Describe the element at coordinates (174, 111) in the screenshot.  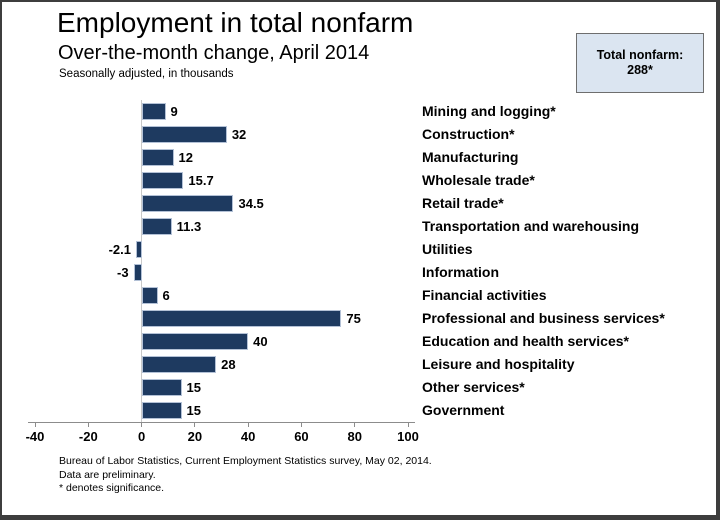
I see `bar-value-label: 9` at that location.